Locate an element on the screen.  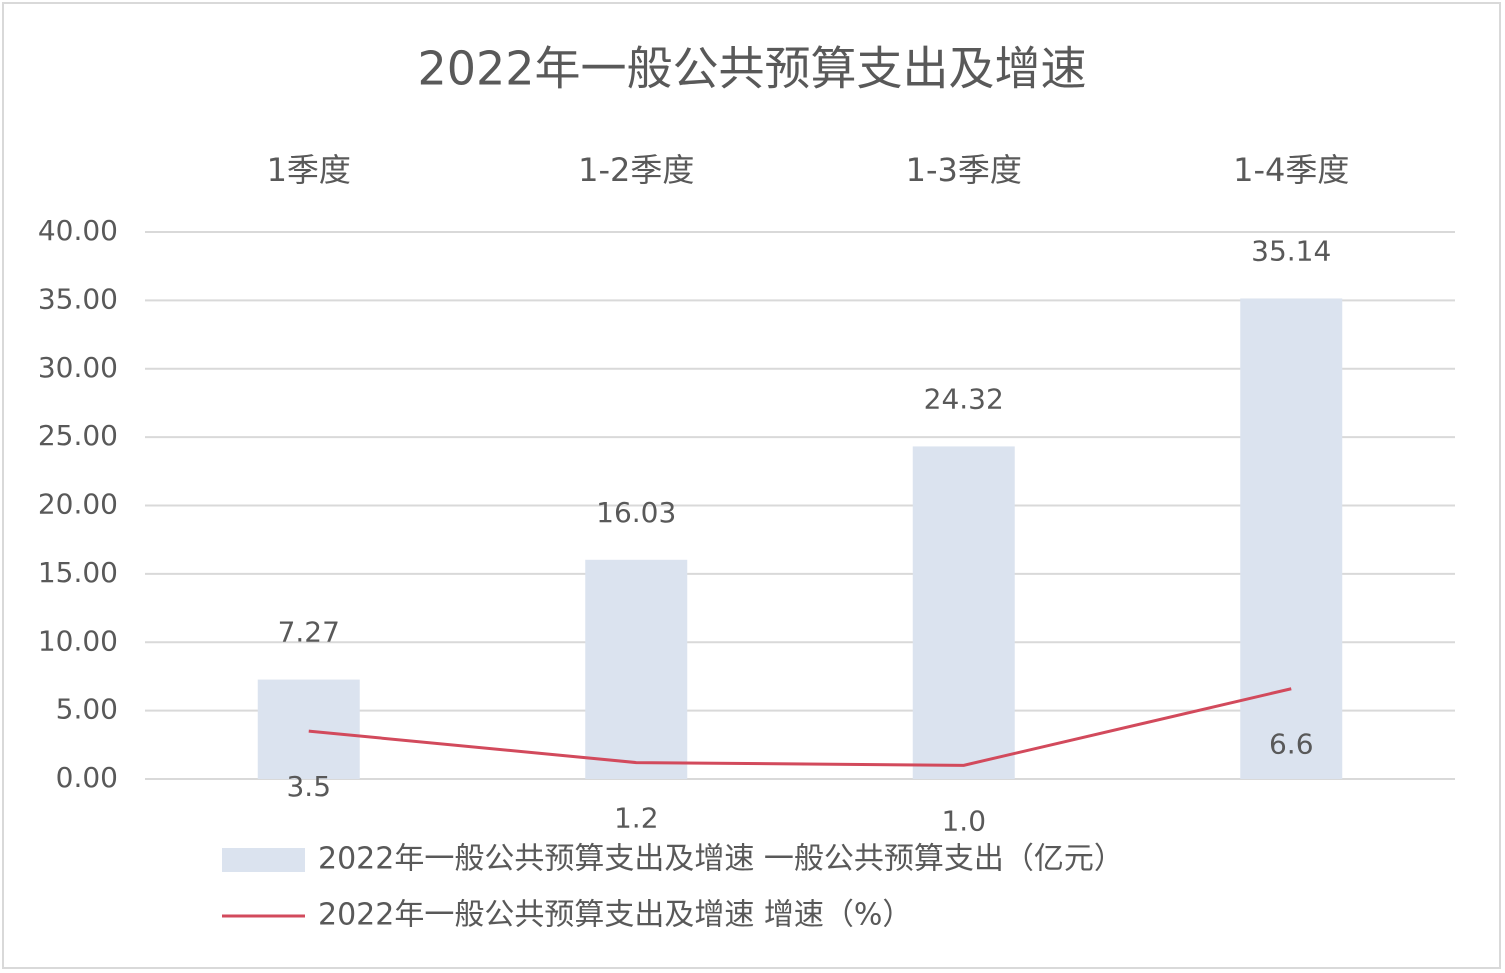
line-value-label: 6.6 is located at coordinates (1291, 744).